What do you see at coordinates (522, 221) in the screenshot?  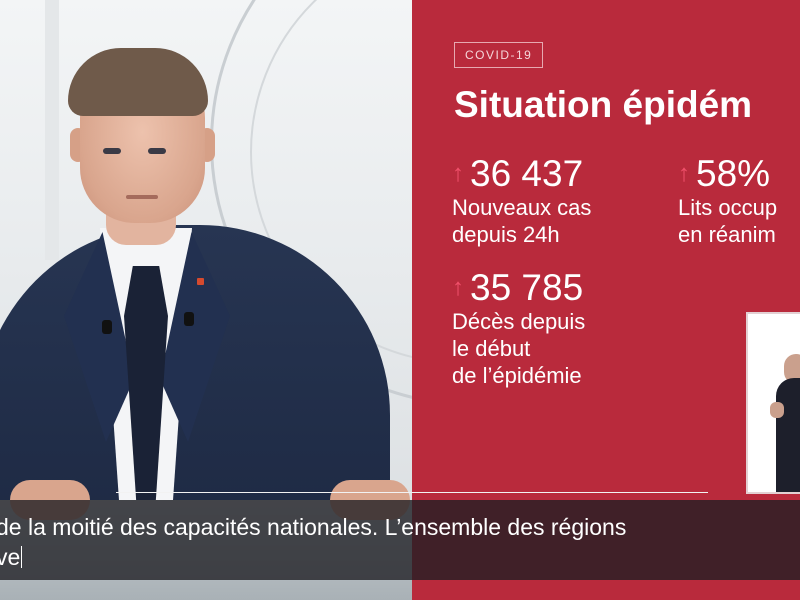 I see `stat-label: Nouveaux cas depuis 24h` at bounding box center [522, 221].